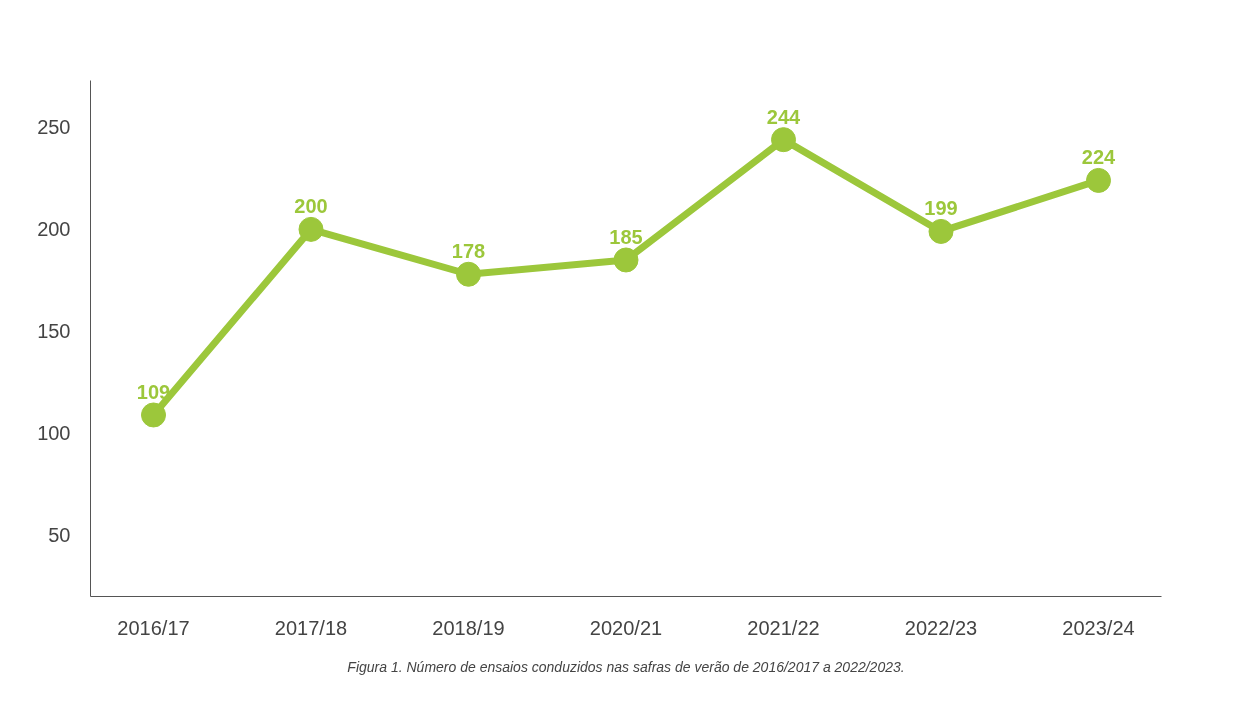  What do you see at coordinates (153, 627) in the screenshot?
I see `x-tick-label: 2016/17` at bounding box center [153, 627].